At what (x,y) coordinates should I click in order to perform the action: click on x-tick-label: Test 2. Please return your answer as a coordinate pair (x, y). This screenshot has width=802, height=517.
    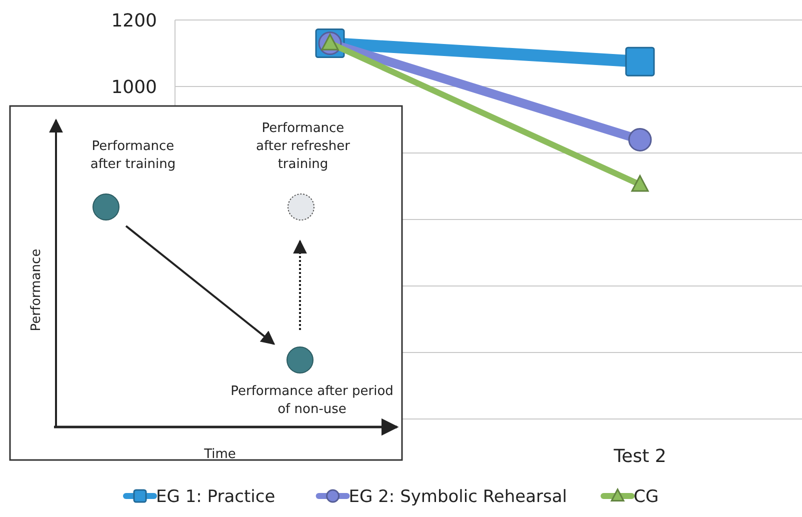
    Looking at the image, I should click on (639, 456).